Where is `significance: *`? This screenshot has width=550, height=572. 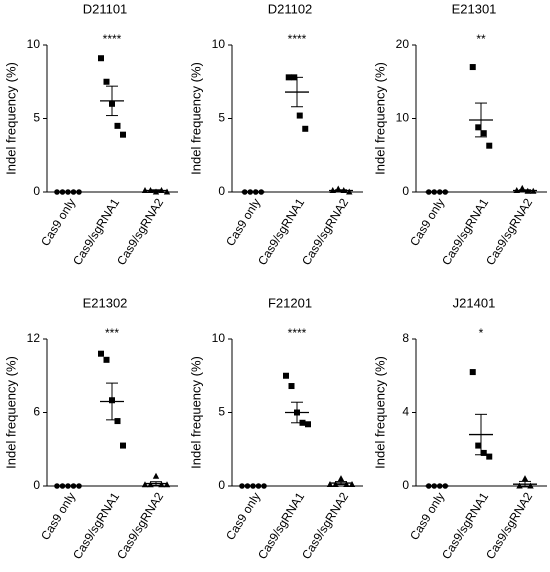 significance: * is located at coordinates (481, 333).